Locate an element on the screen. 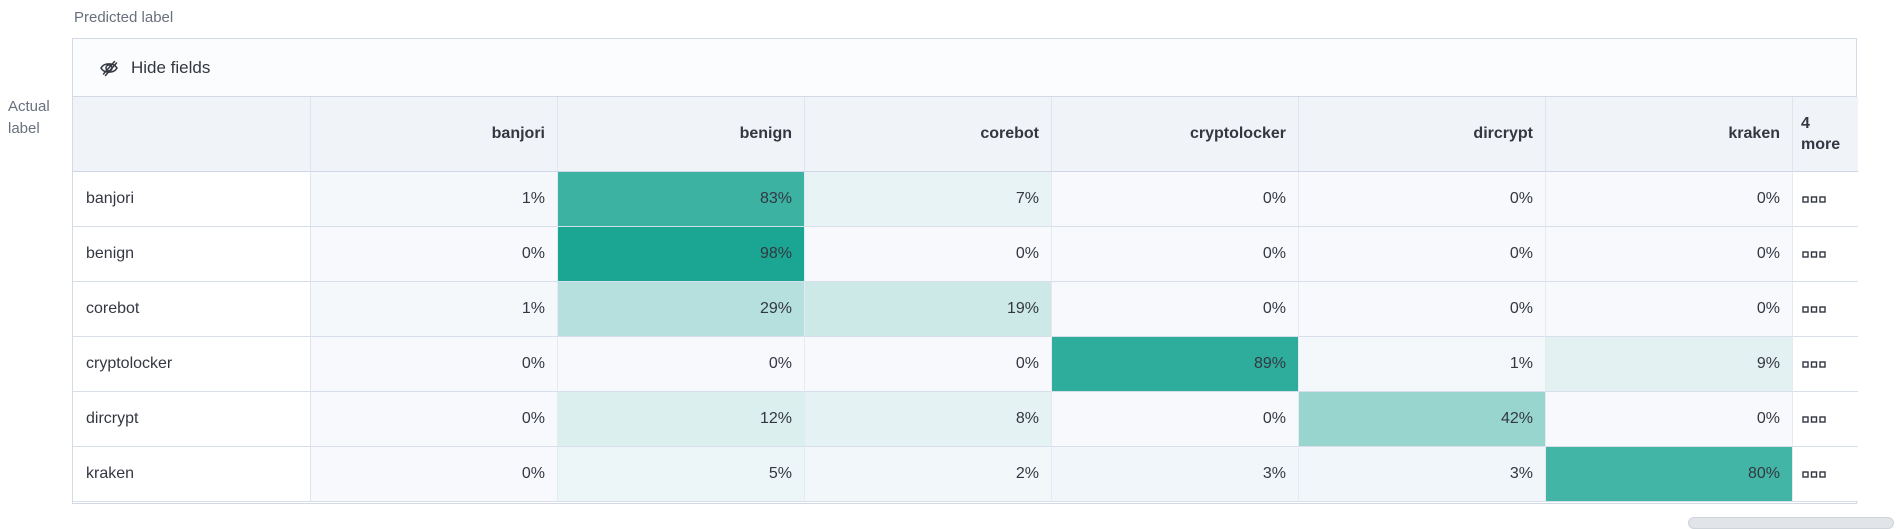 The height and width of the screenshot is (529, 1896). more-cells-button-banjori is located at coordinates (1825, 199).